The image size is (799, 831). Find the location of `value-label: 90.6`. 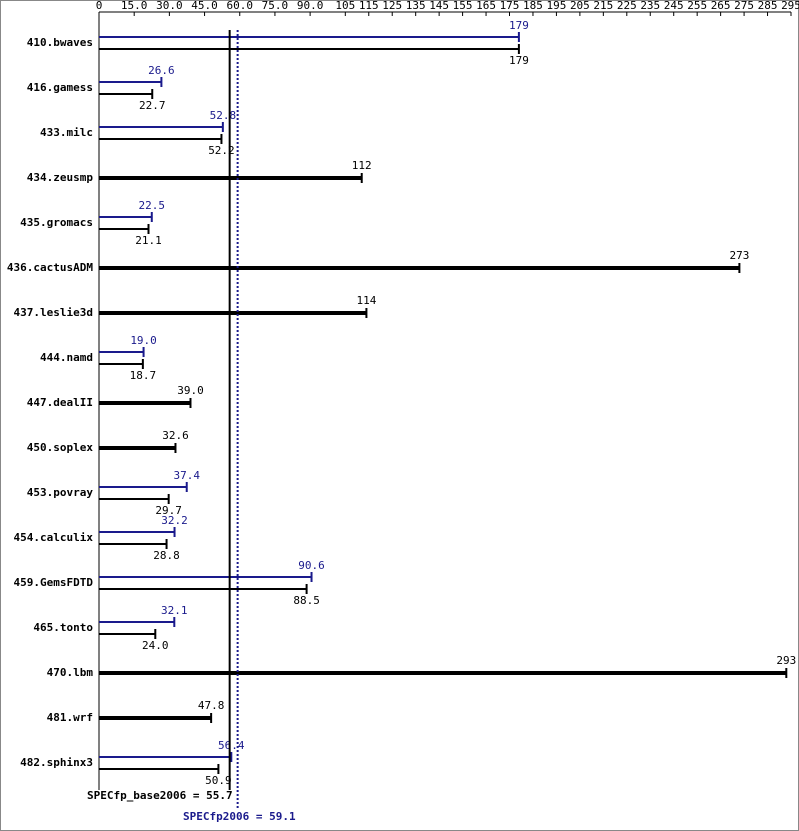

value-label: 90.6 is located at coordinates (311, 565).